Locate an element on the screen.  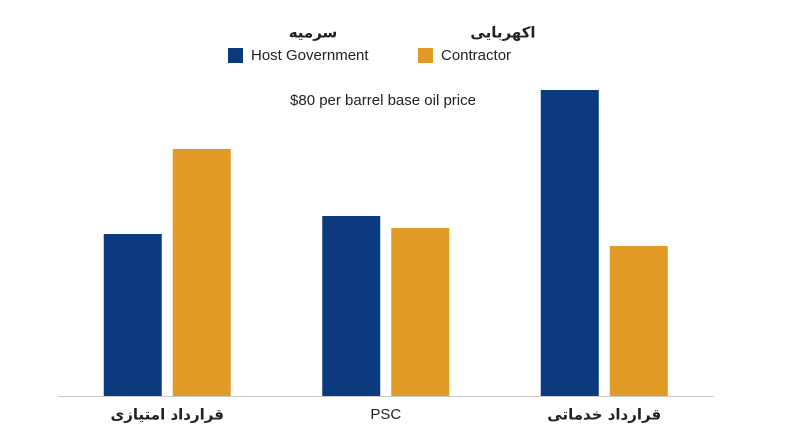
x-tick-label: قرارداد خدماتی is located at coordinates (604, 415).